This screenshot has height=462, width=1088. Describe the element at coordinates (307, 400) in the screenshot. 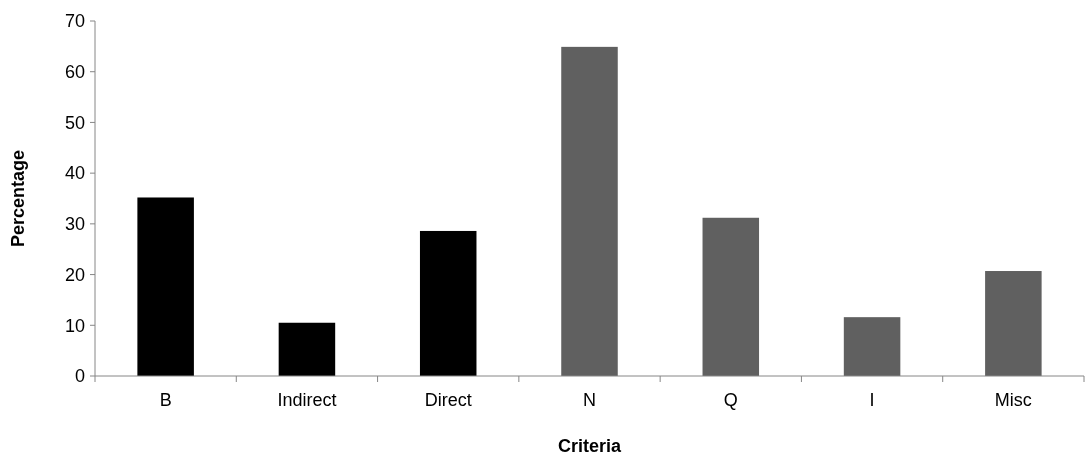

I see `x-tick-label: Indirect` at that location.